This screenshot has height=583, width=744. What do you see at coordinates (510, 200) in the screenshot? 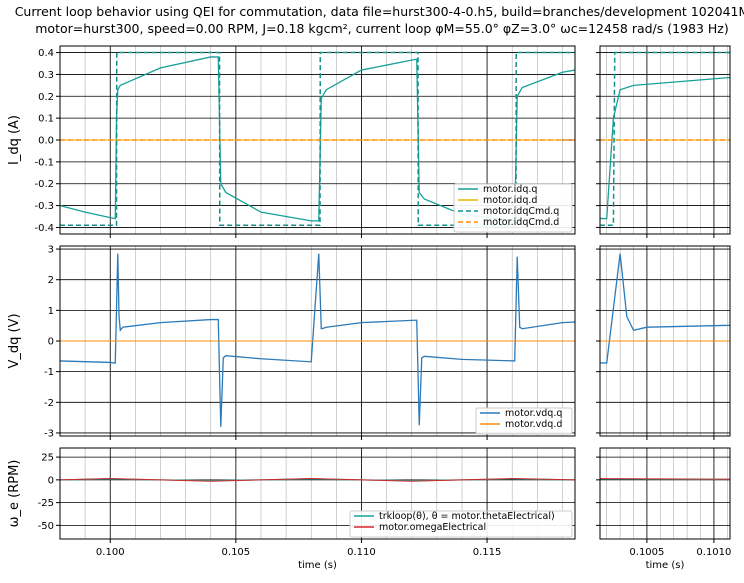
I see `legend-entry: motor.idq.d` at bounding box center [510, 200].